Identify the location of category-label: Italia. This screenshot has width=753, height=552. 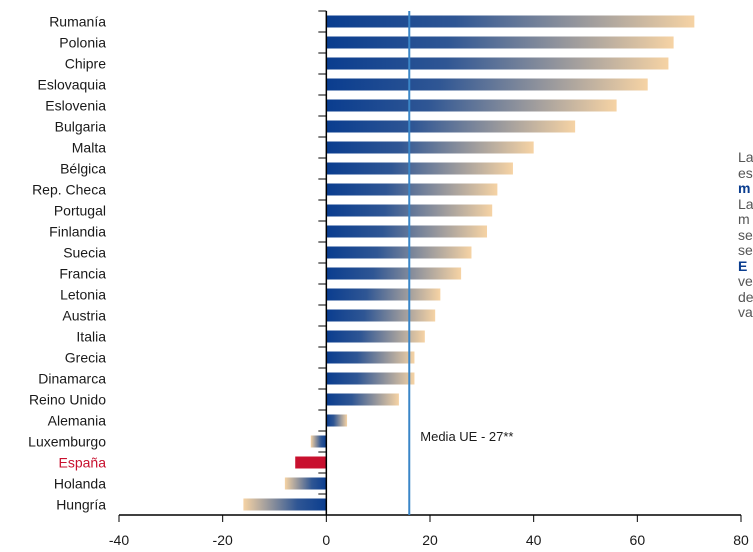
(91, 337).